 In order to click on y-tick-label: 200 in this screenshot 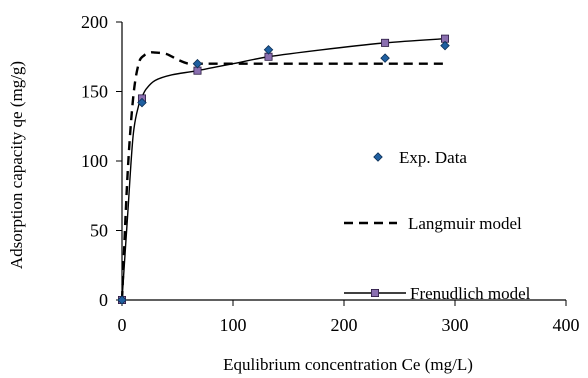, I will do `click(94, 22)`.